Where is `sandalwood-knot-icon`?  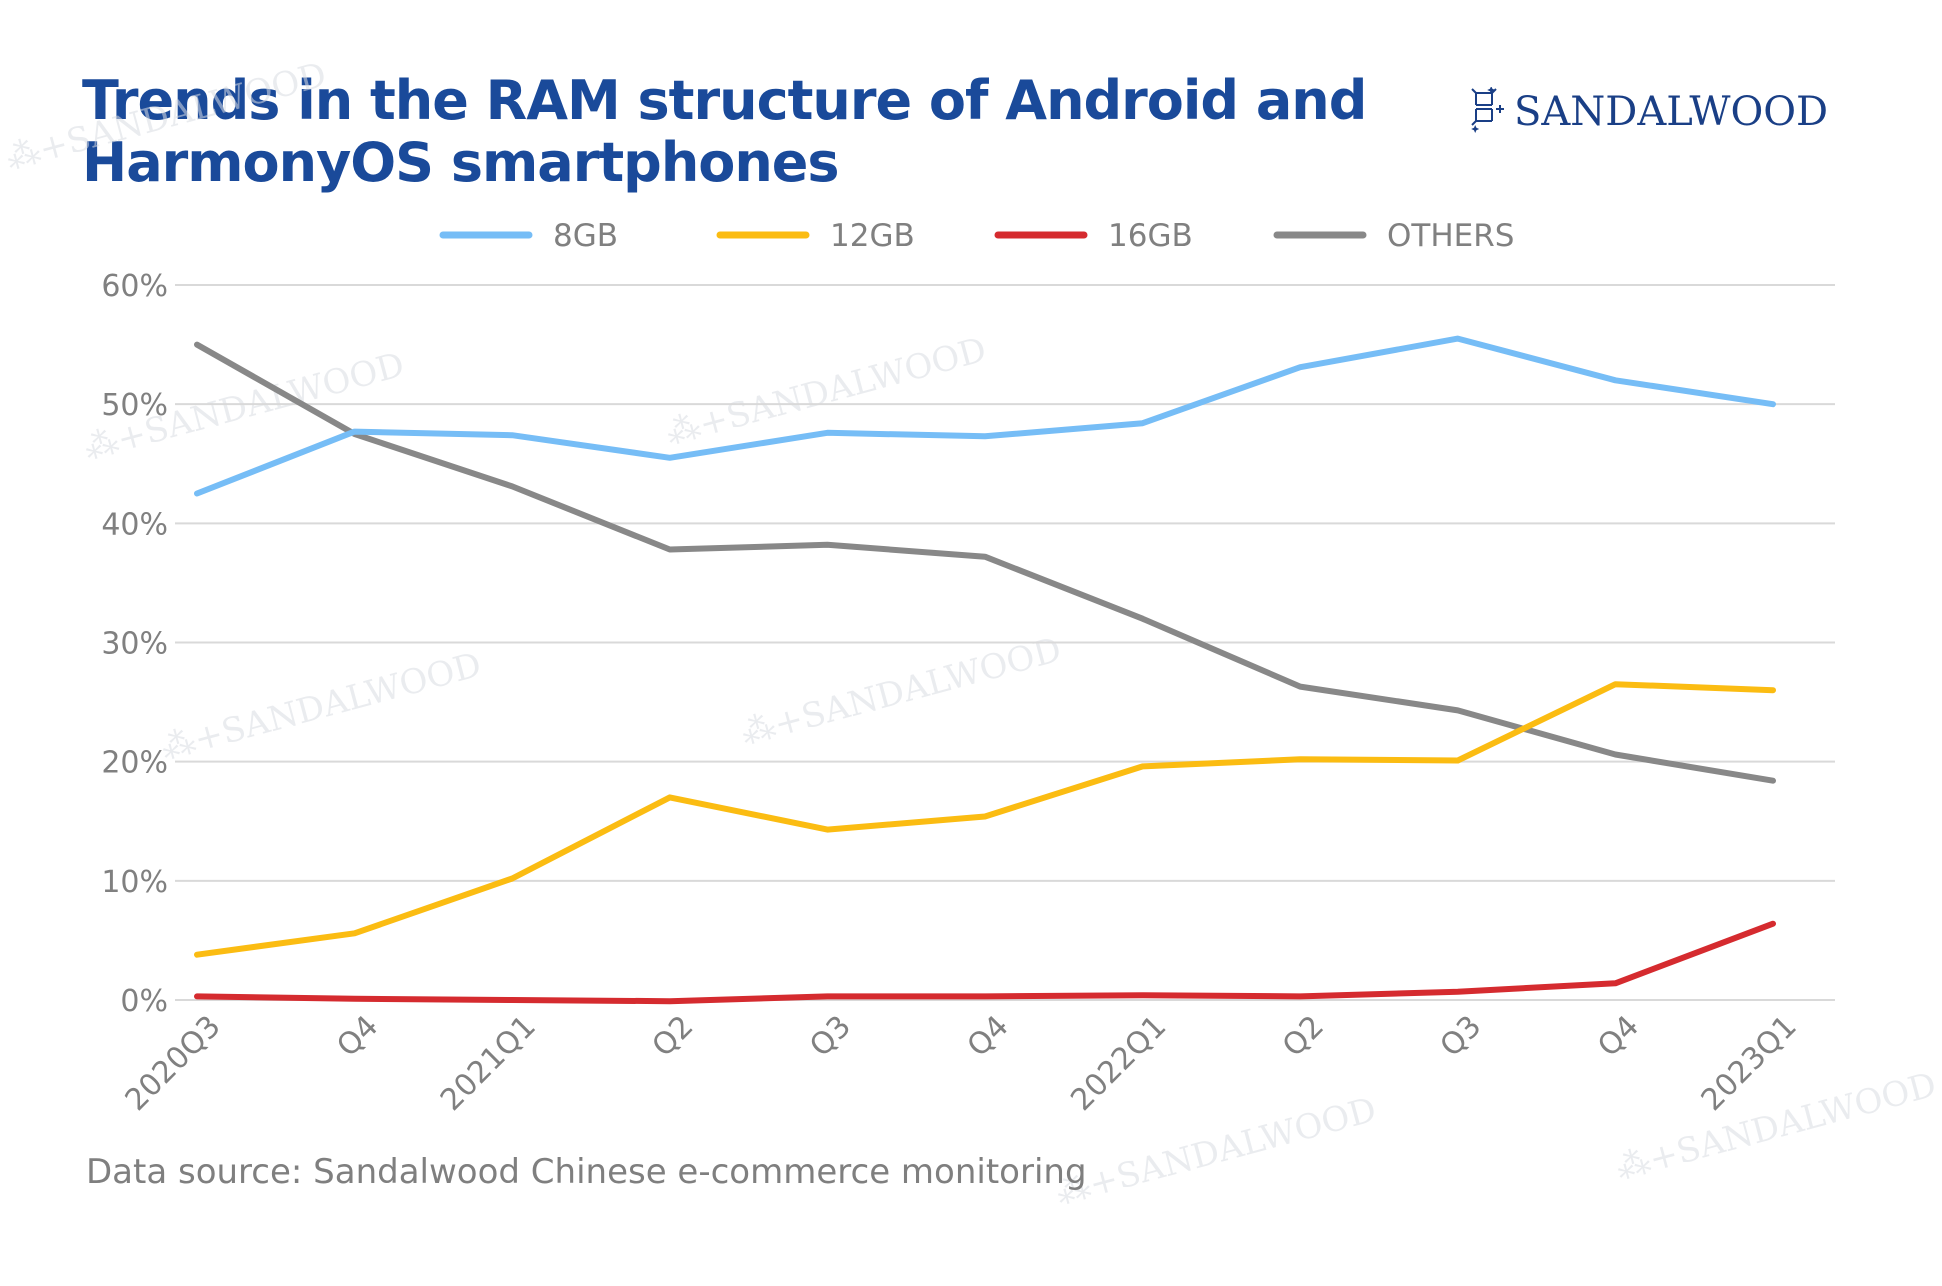 sandalwood-knot-icon is located at coordinates (1487, 110).